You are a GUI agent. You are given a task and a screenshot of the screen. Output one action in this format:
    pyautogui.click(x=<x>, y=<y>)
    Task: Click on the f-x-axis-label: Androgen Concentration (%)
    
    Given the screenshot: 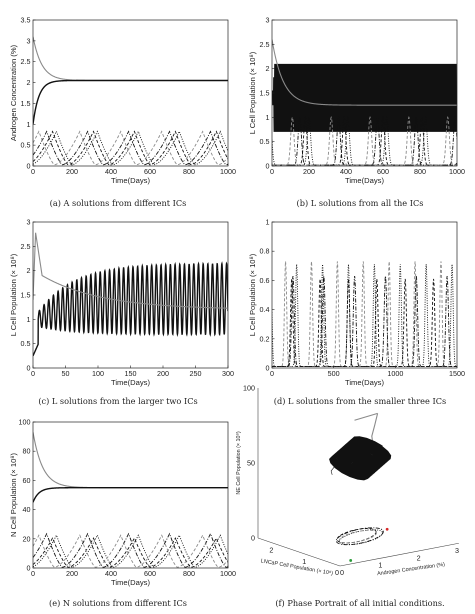 What is the action you would take?
    pyautogui.click(x=411, y=569)
    